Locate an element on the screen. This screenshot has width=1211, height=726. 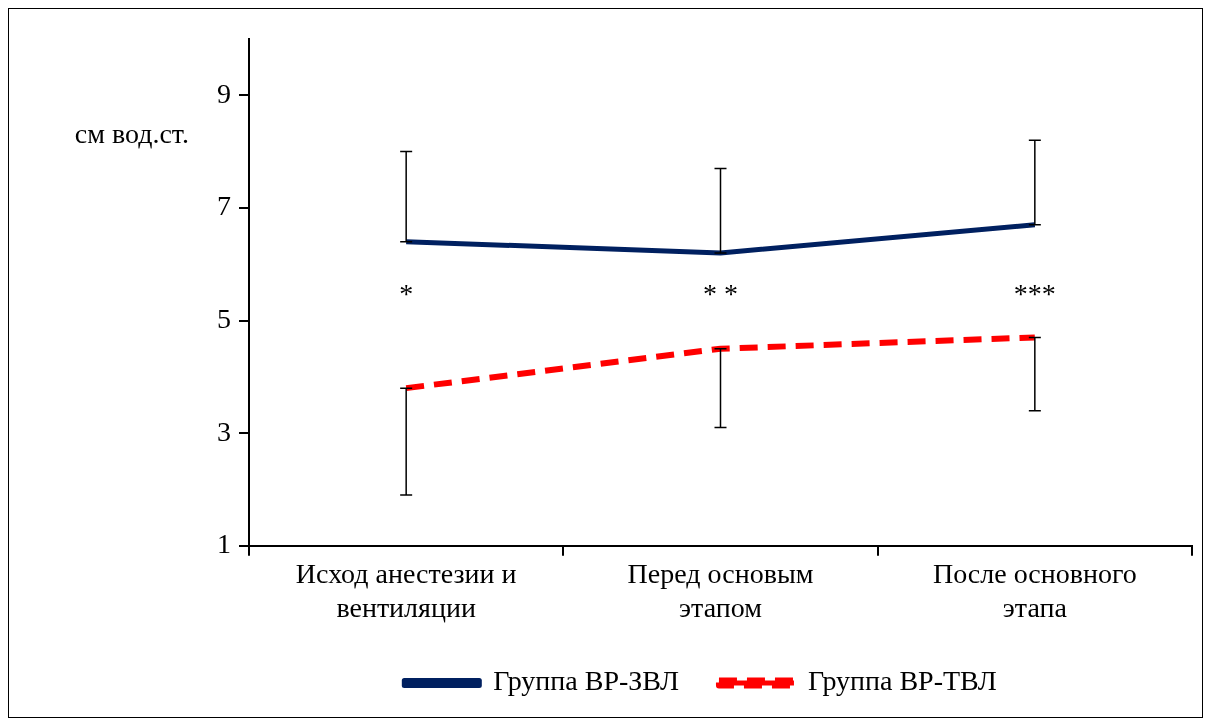
annotation: * * is located at coordinates (720, 293).